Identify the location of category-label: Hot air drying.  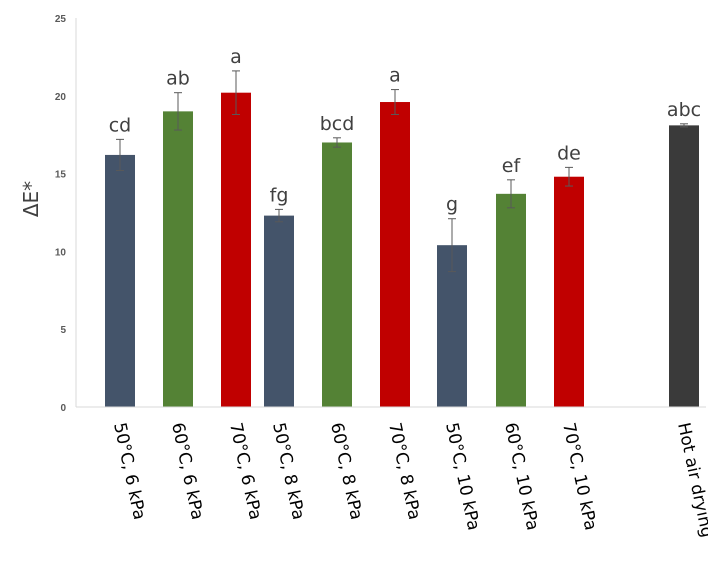
(690, 480).